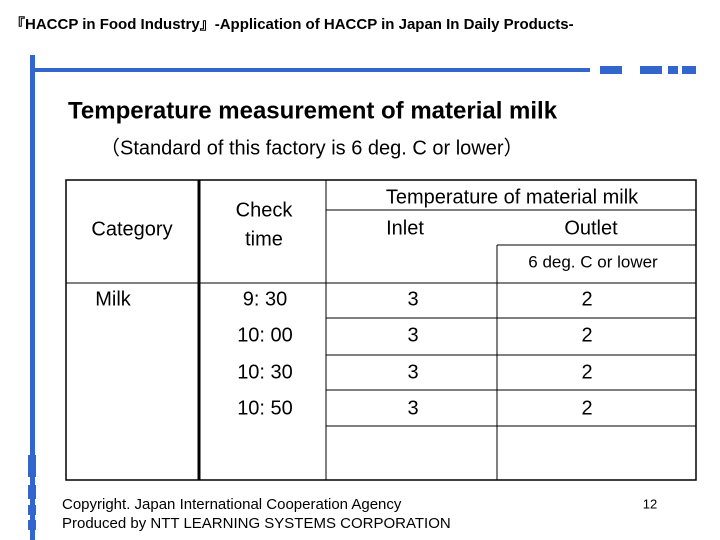 This screenshot has height=540, width=720. I want to click on header-cell: time, so click(264, 239).